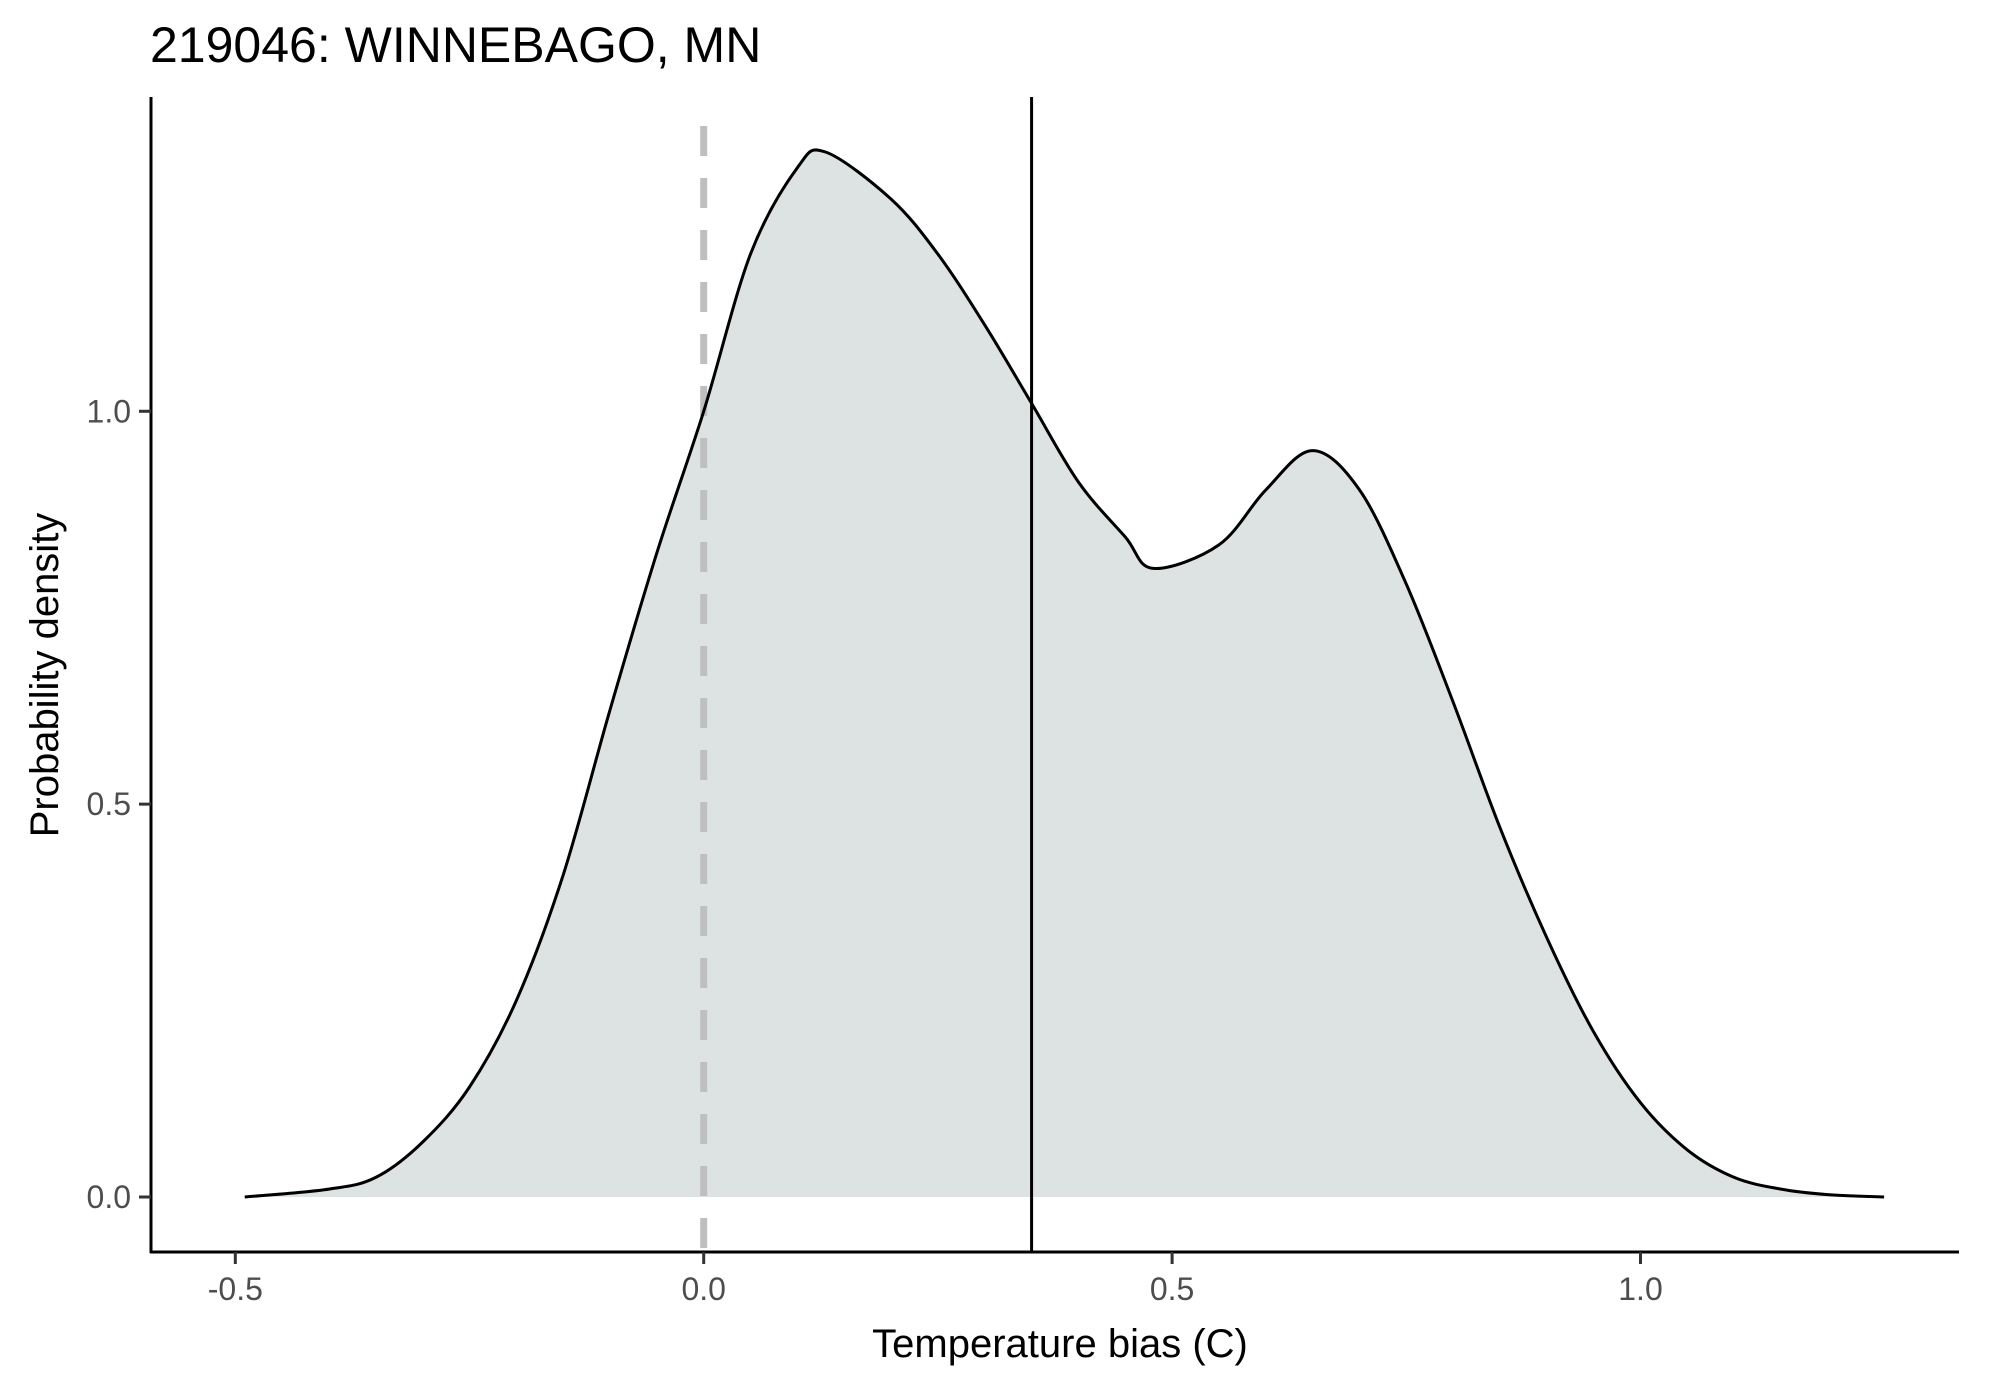  I want to click on chart-title: 219046: WINNEBAGO, MN, so click(455, 45).